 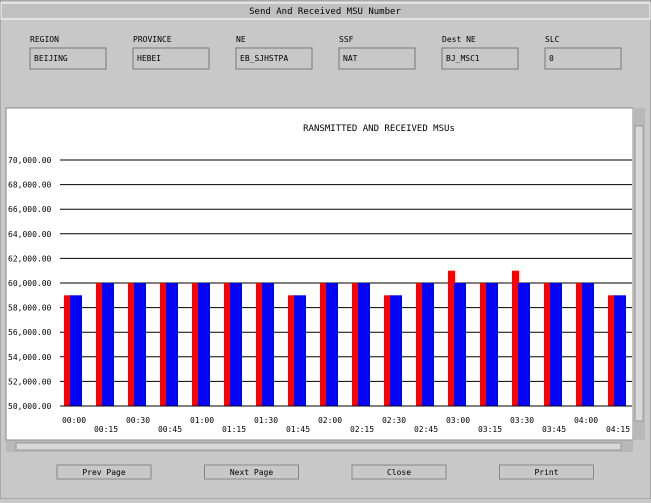 I want to click on y-tick-label: 64,000.00, so click(x=30, y=234).